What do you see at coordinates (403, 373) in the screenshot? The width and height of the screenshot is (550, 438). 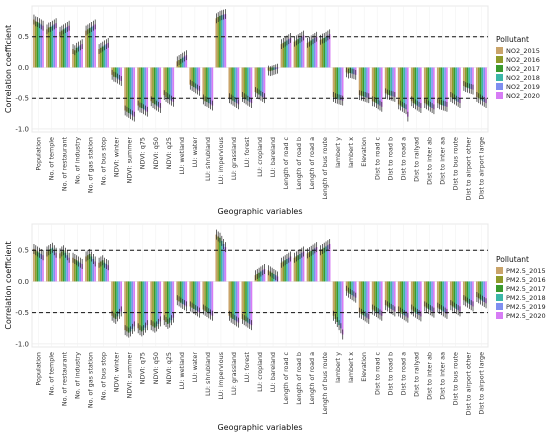 I see `x-tick-label: Dist to road a` at bounding box center [403, 373].